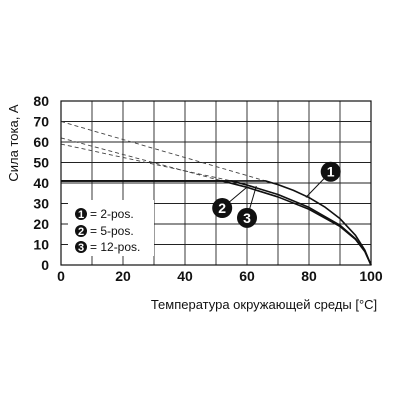 Image resolution: width=408 pixels, height=408 pixels. What do you see at coordinates (247, 276) in the screenshot?
I see `x-tick-label: 60` at bounding box center [247, 276].